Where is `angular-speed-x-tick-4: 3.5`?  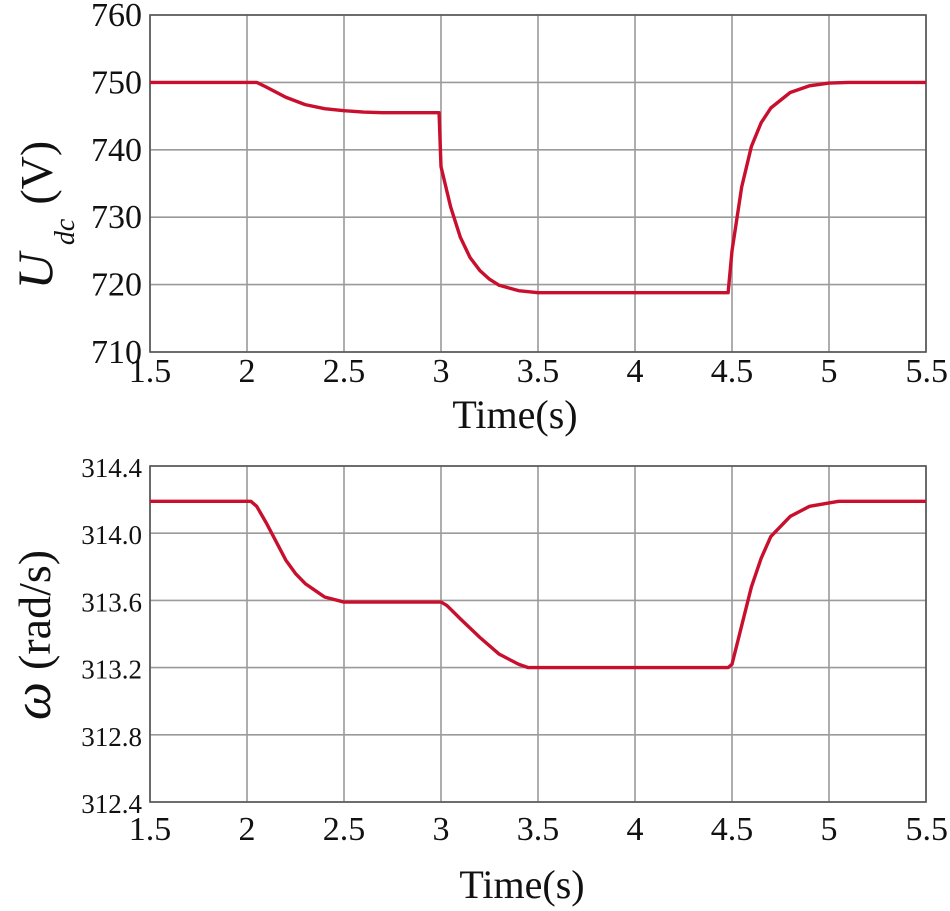
angular-speed-x-tick-4: 3.5 is located at coordinates (538, 829).